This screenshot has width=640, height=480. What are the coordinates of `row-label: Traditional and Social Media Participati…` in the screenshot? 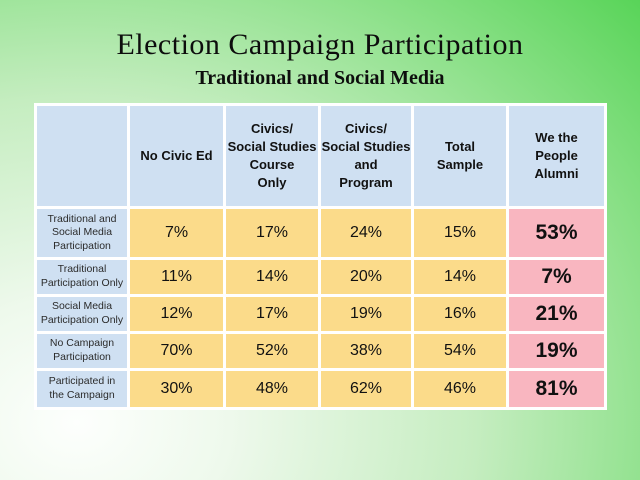 It's located at (82, 233).